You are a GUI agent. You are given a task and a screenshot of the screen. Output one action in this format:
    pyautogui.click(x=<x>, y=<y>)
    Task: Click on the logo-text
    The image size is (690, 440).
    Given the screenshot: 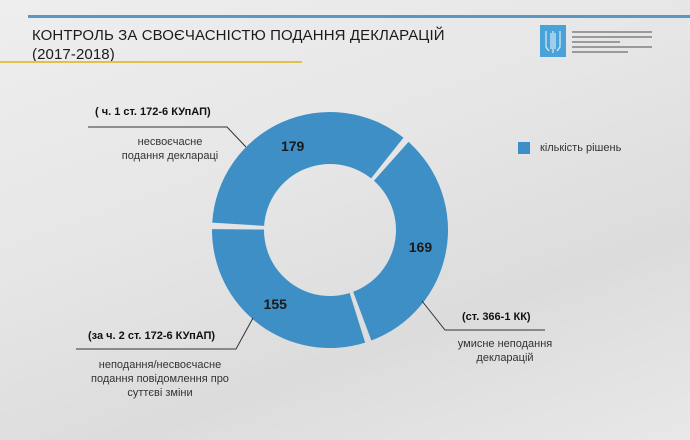 What is the action you would take?
    pyautogui.click(x=612, y=42)
    